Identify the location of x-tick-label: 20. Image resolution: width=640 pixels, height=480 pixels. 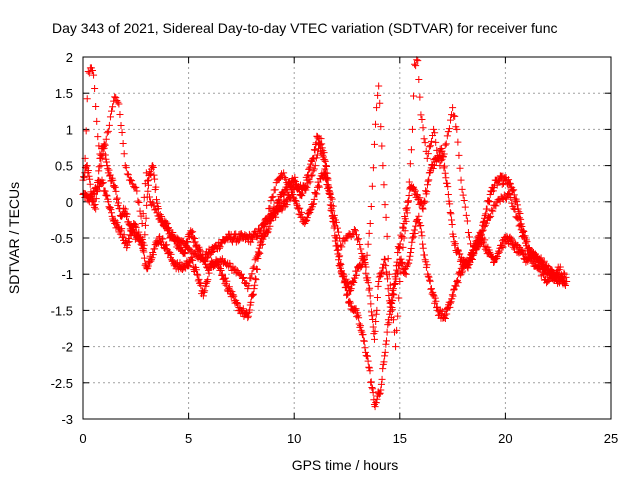
(505, 438).